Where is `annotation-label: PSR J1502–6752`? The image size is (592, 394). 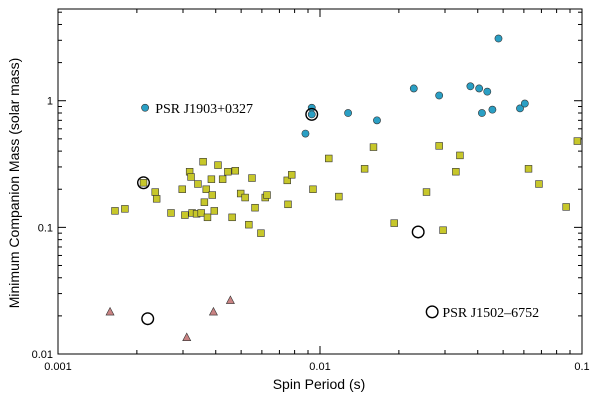 annotation-label: PSR J1502–6752 is located at coordinates (490, 313).